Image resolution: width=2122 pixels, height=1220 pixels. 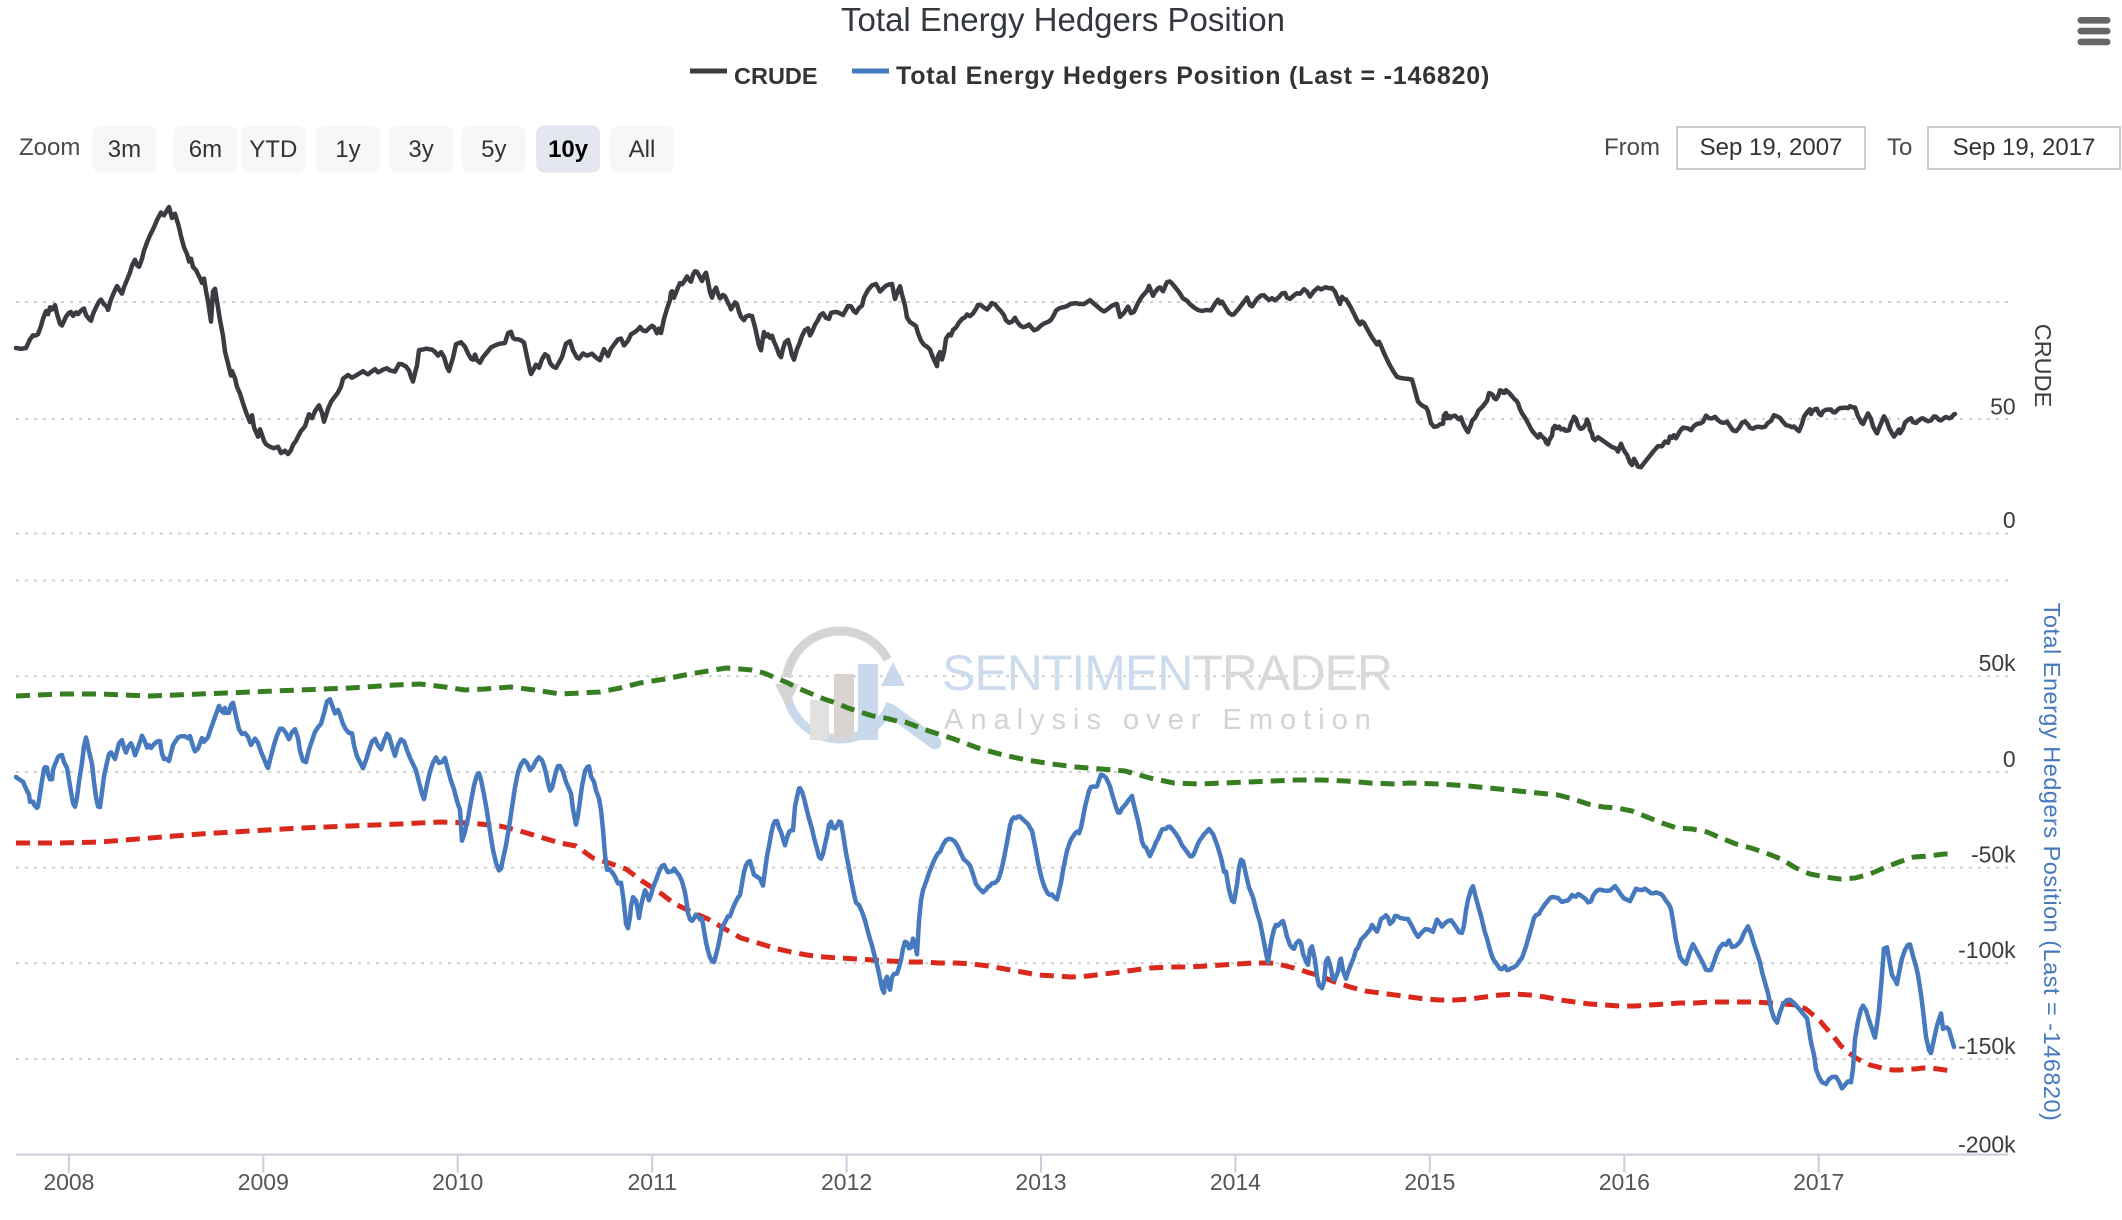 What do you see at coordinates (1987, 950) in the screenshot?
I see `svg-text: -100k` at bounding box center [1987, 950].